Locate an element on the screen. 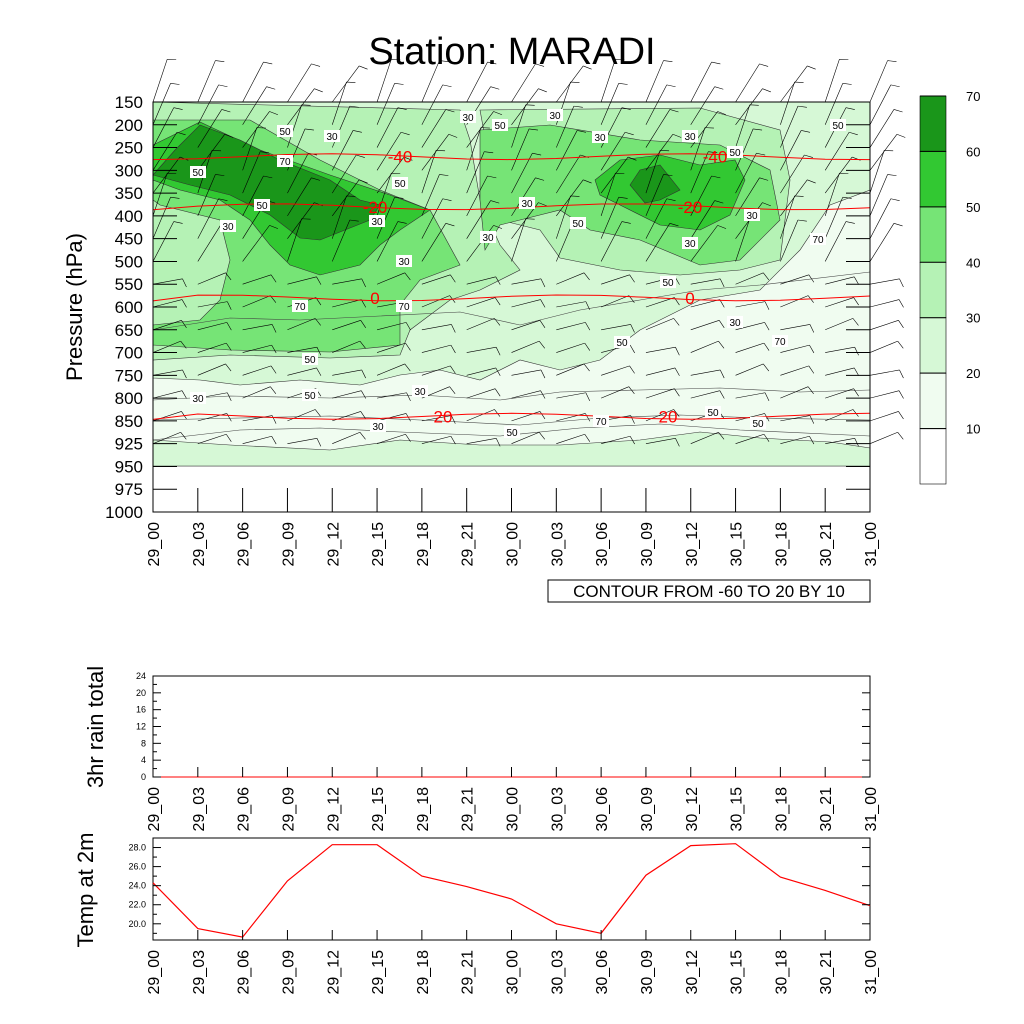 The height and width of the screenshot is (1024, 1024). pressure-tick-label: 200 is located at coordinates (129, 125).